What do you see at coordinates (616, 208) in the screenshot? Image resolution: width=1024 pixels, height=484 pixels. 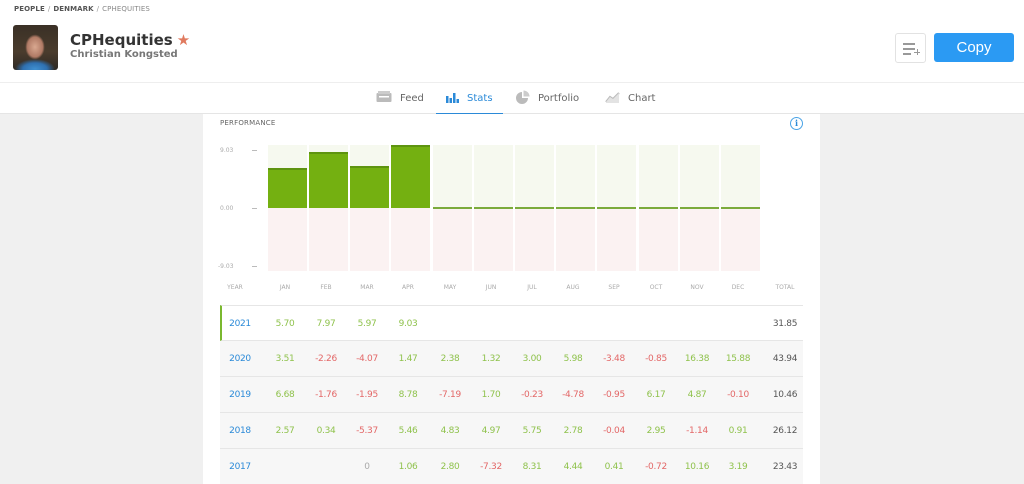 I see `chart-bar-sep` at bounding box center [616, 208].